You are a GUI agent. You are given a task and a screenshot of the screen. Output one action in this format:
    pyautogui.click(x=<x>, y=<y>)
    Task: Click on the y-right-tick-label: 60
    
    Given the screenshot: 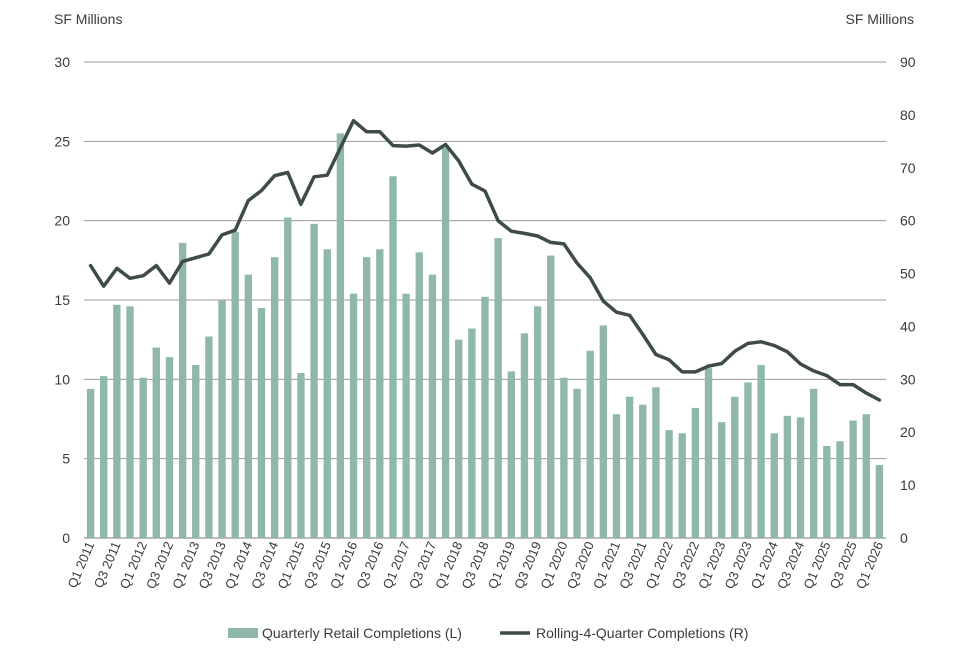 What is the action you would take?
    pyautogui.click(x=908, y=221)
    